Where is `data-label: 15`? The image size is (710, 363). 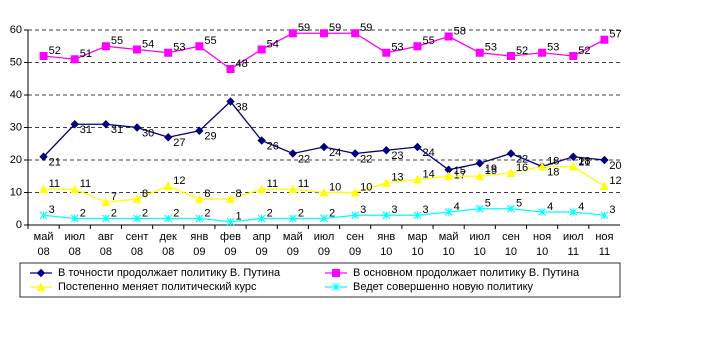 data-label: 15 is located at coordinates (460, 171).